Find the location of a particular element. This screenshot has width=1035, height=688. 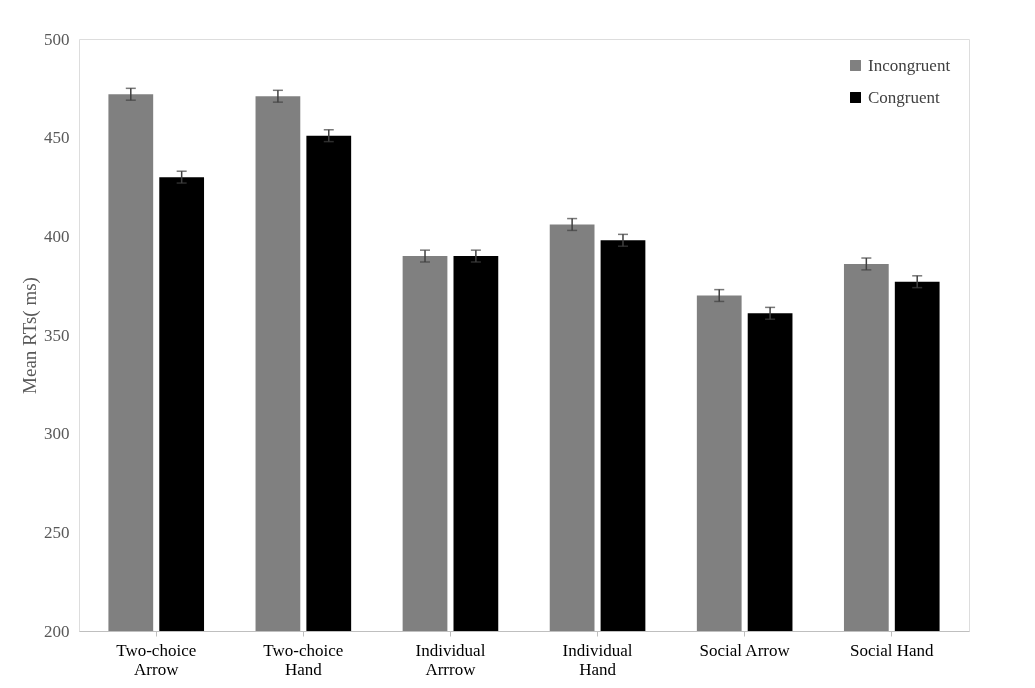

y-tick-label: 350 is located at coordinates (57, 335).